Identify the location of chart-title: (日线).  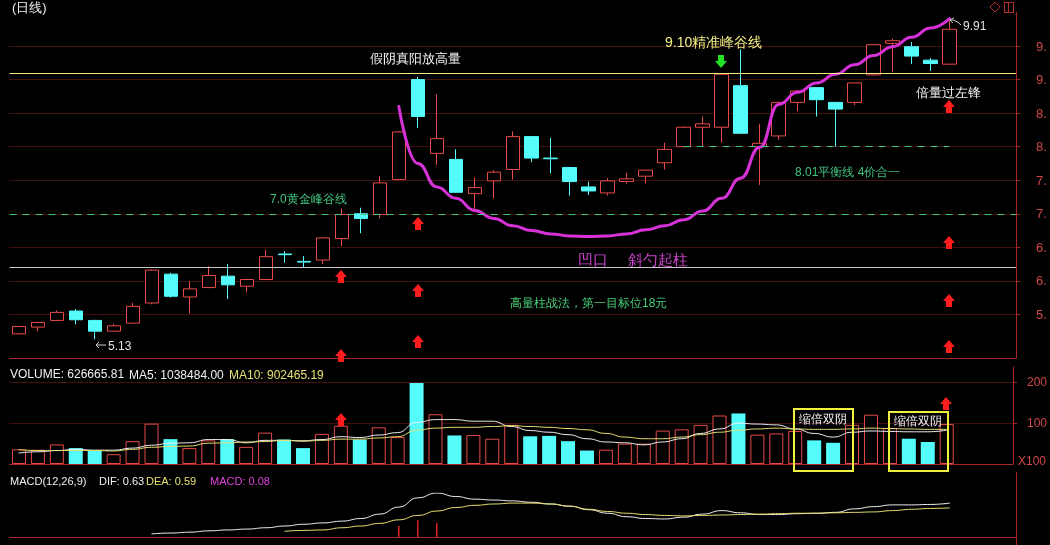
(29, 7).